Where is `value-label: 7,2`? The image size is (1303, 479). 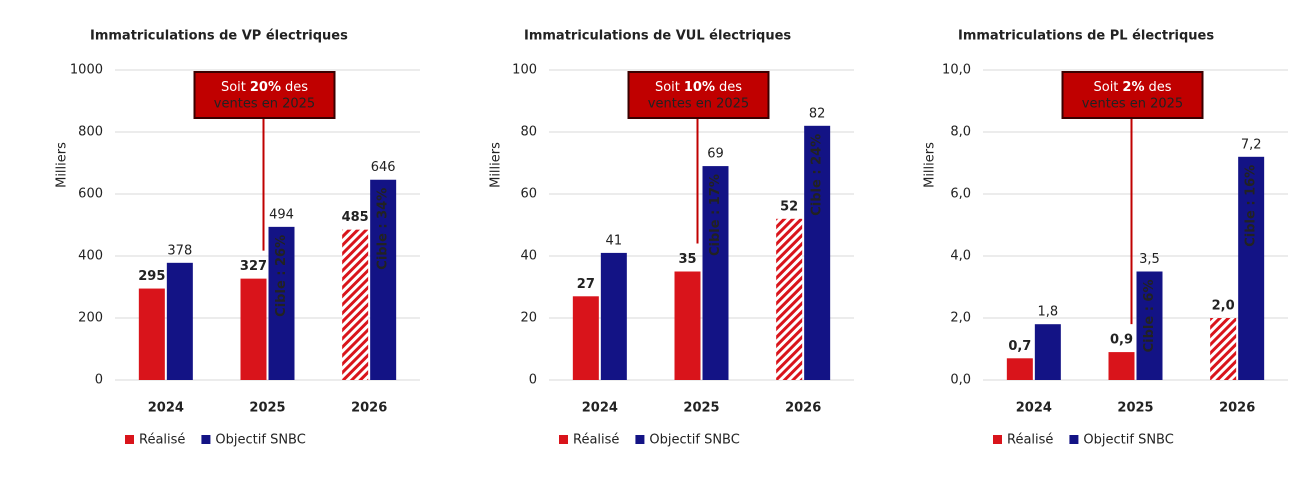
value-label: 7,2 is located at coordinates (1251, 144).